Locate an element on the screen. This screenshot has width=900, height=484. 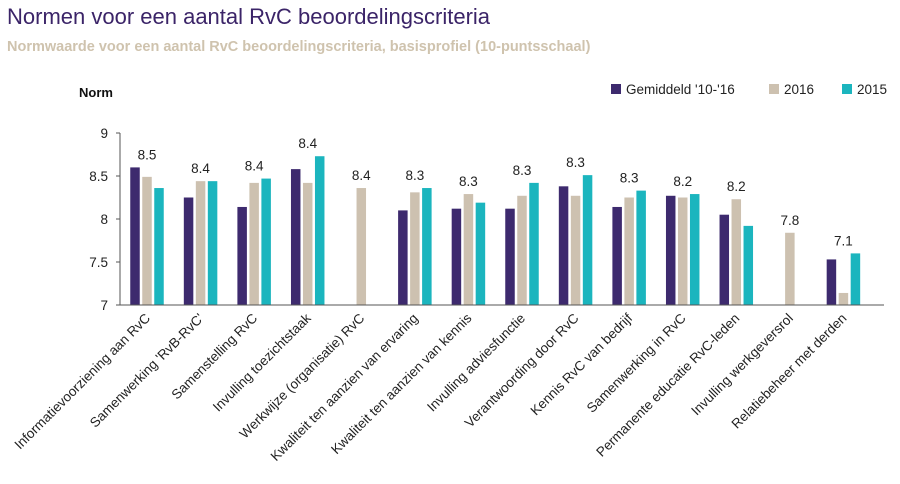
y-tick-label: 9 is located at coordinates (104, 133).